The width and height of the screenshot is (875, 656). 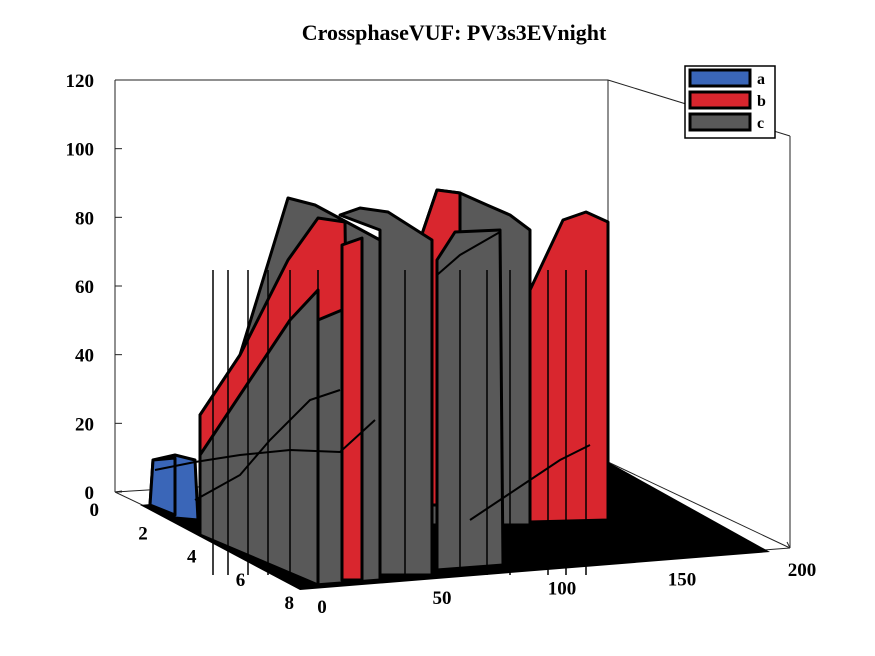 I want to click on z-tick-label: 80, so click(x=84, y=218).